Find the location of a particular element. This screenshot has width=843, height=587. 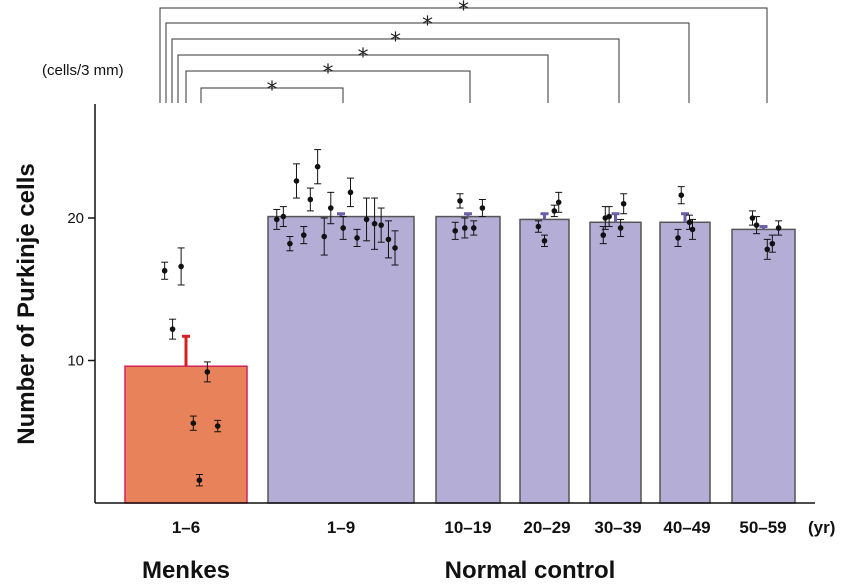

significance-layer: * * * * * * is located at coordinates (463, 51).